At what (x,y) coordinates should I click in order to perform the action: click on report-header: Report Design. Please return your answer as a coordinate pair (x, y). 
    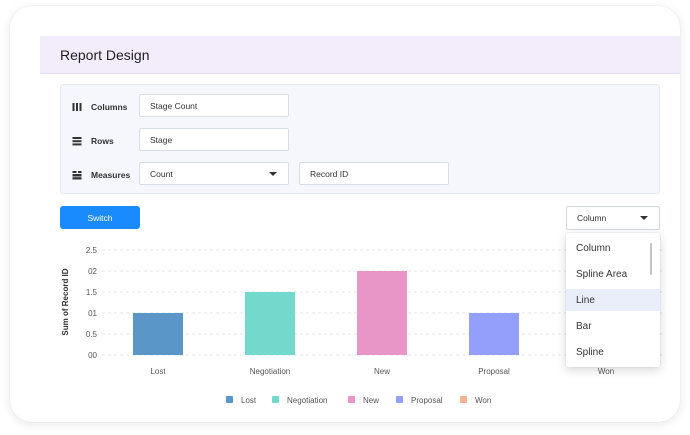
    Looking at the image, I should click on (360, 55).